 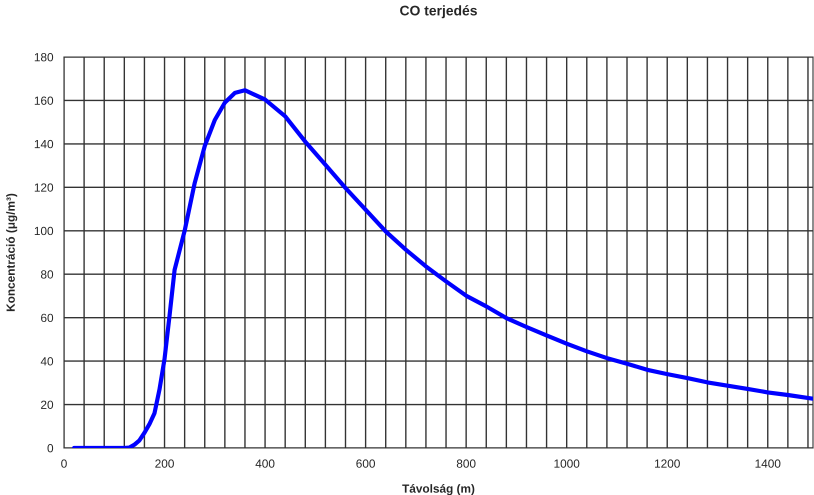 I want to click on x-tick-label: 1000, so click(x=567, y=463).